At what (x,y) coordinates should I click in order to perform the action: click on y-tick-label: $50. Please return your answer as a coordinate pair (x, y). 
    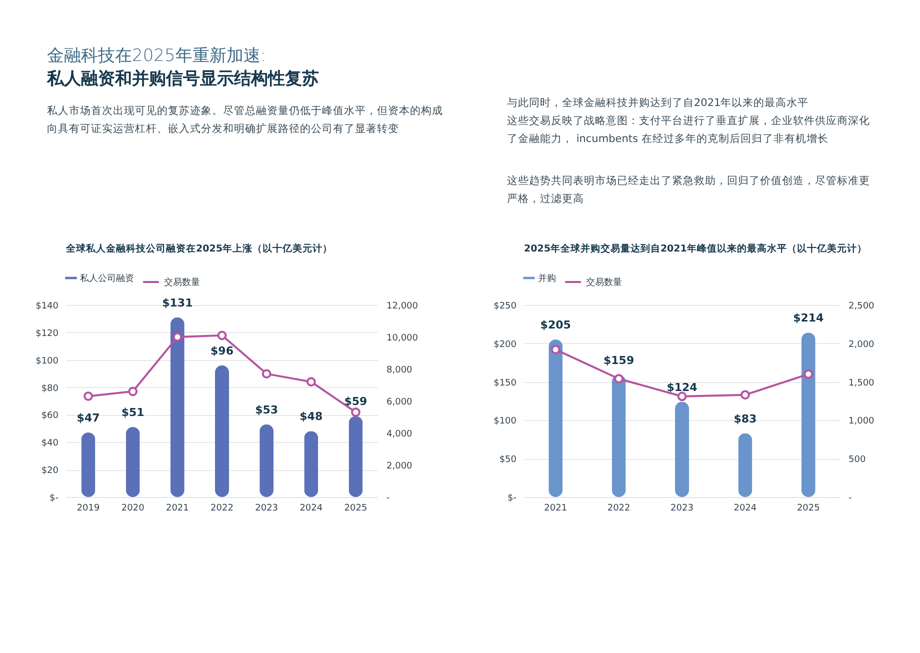
    Looking at the image, I should click on (508, 460).